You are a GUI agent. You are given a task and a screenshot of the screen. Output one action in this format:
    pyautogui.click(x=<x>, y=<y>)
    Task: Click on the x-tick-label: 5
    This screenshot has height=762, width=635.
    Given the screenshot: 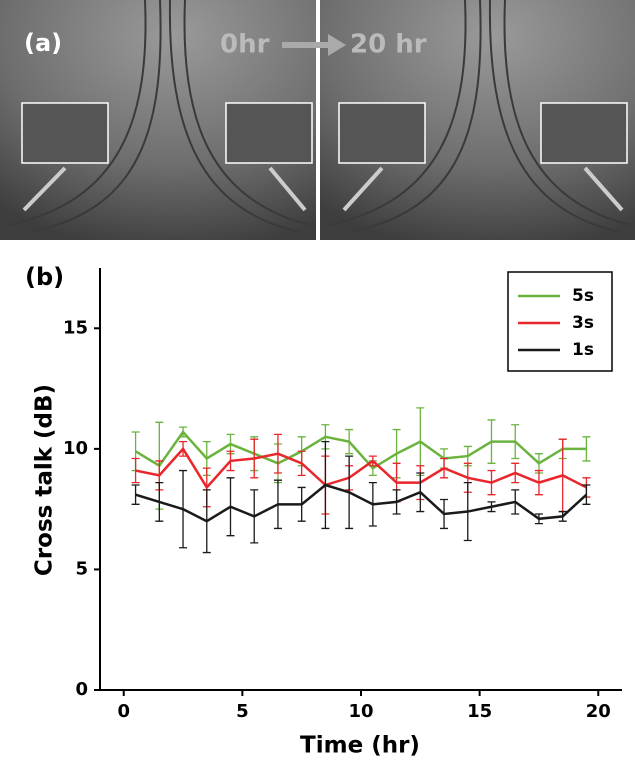 What is the action you would take?
    pyautogui.click(x=242, y=711)
    